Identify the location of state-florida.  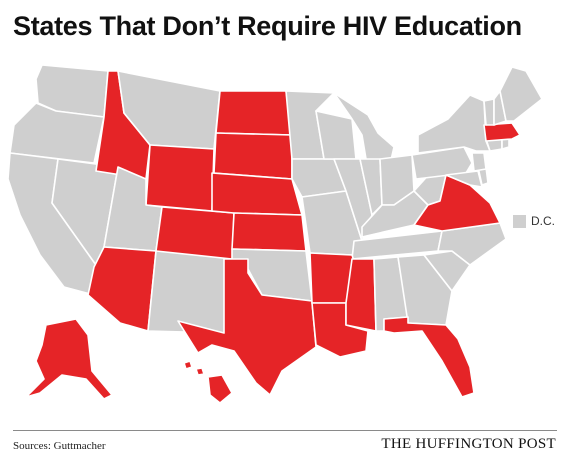
(429, 357).